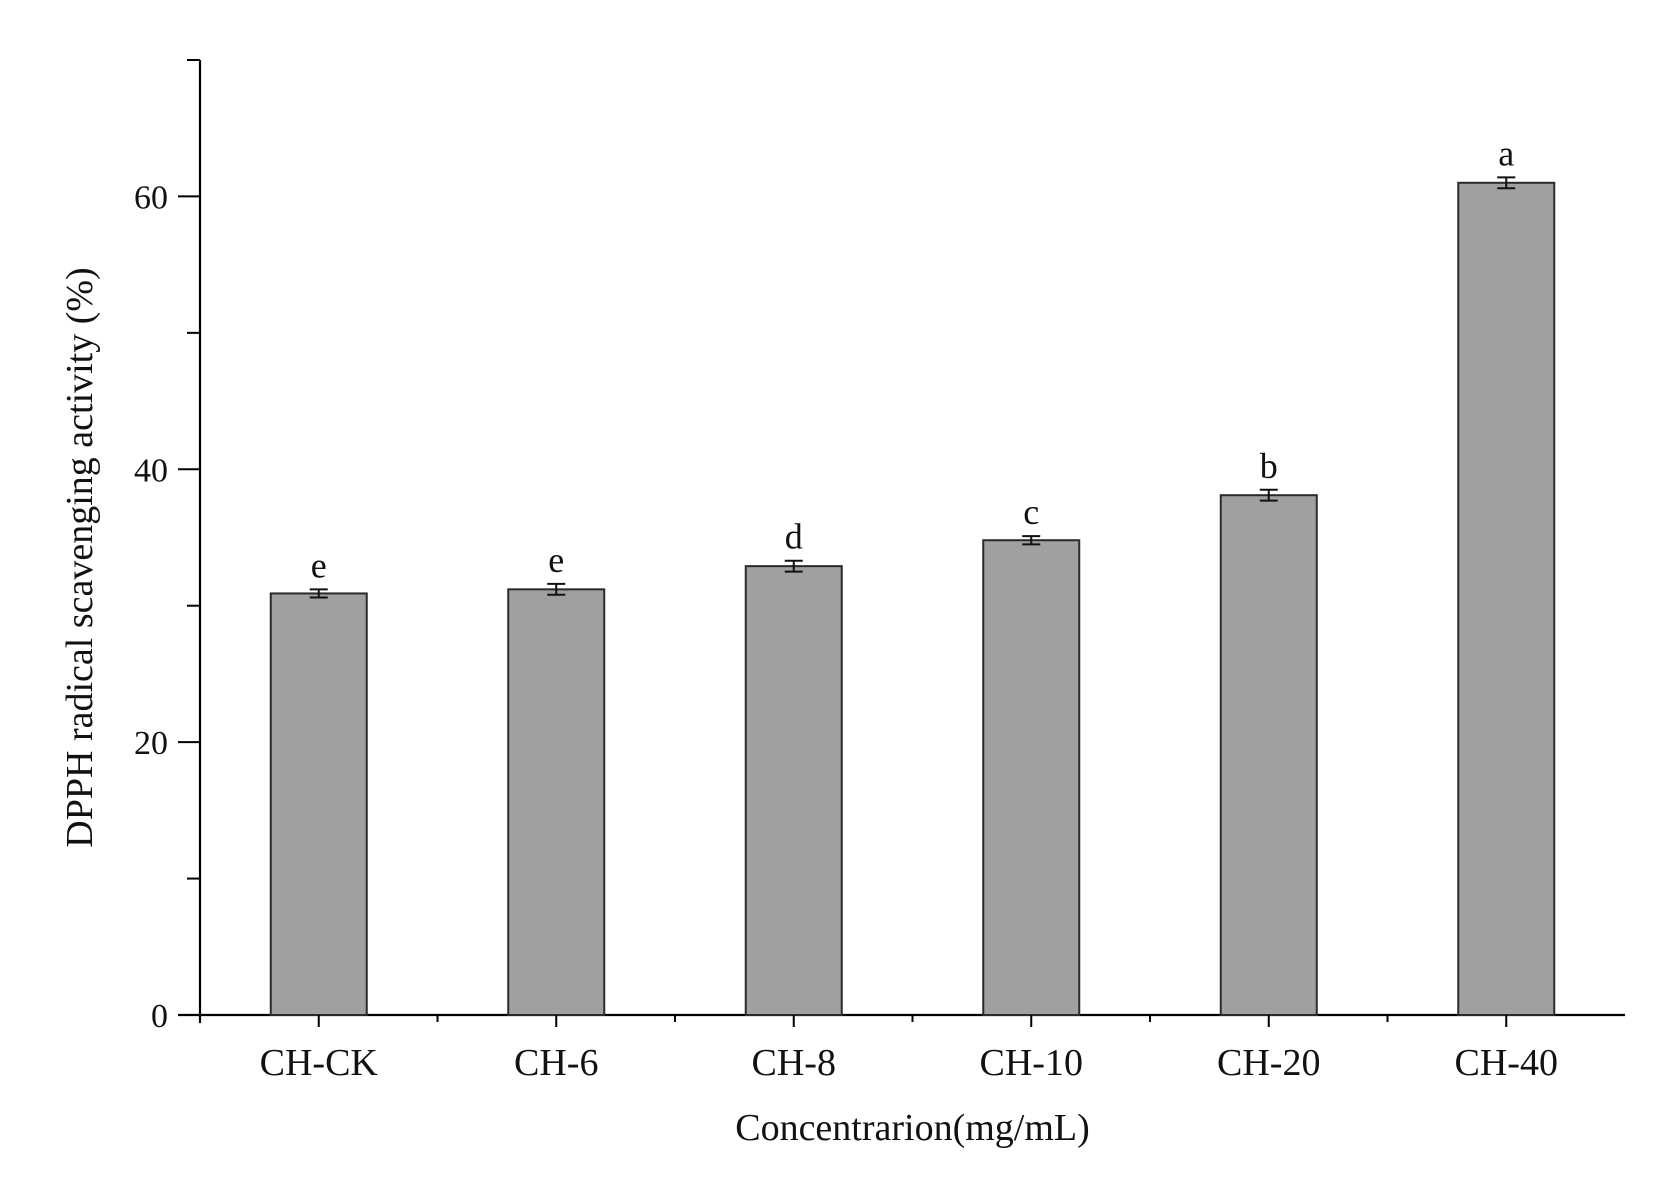 The image size is (1663, 1186). What do you see at coordinates (1506, 153) in the screenshot?
I see `significance-label: a` at bounding box center [1506, 153].